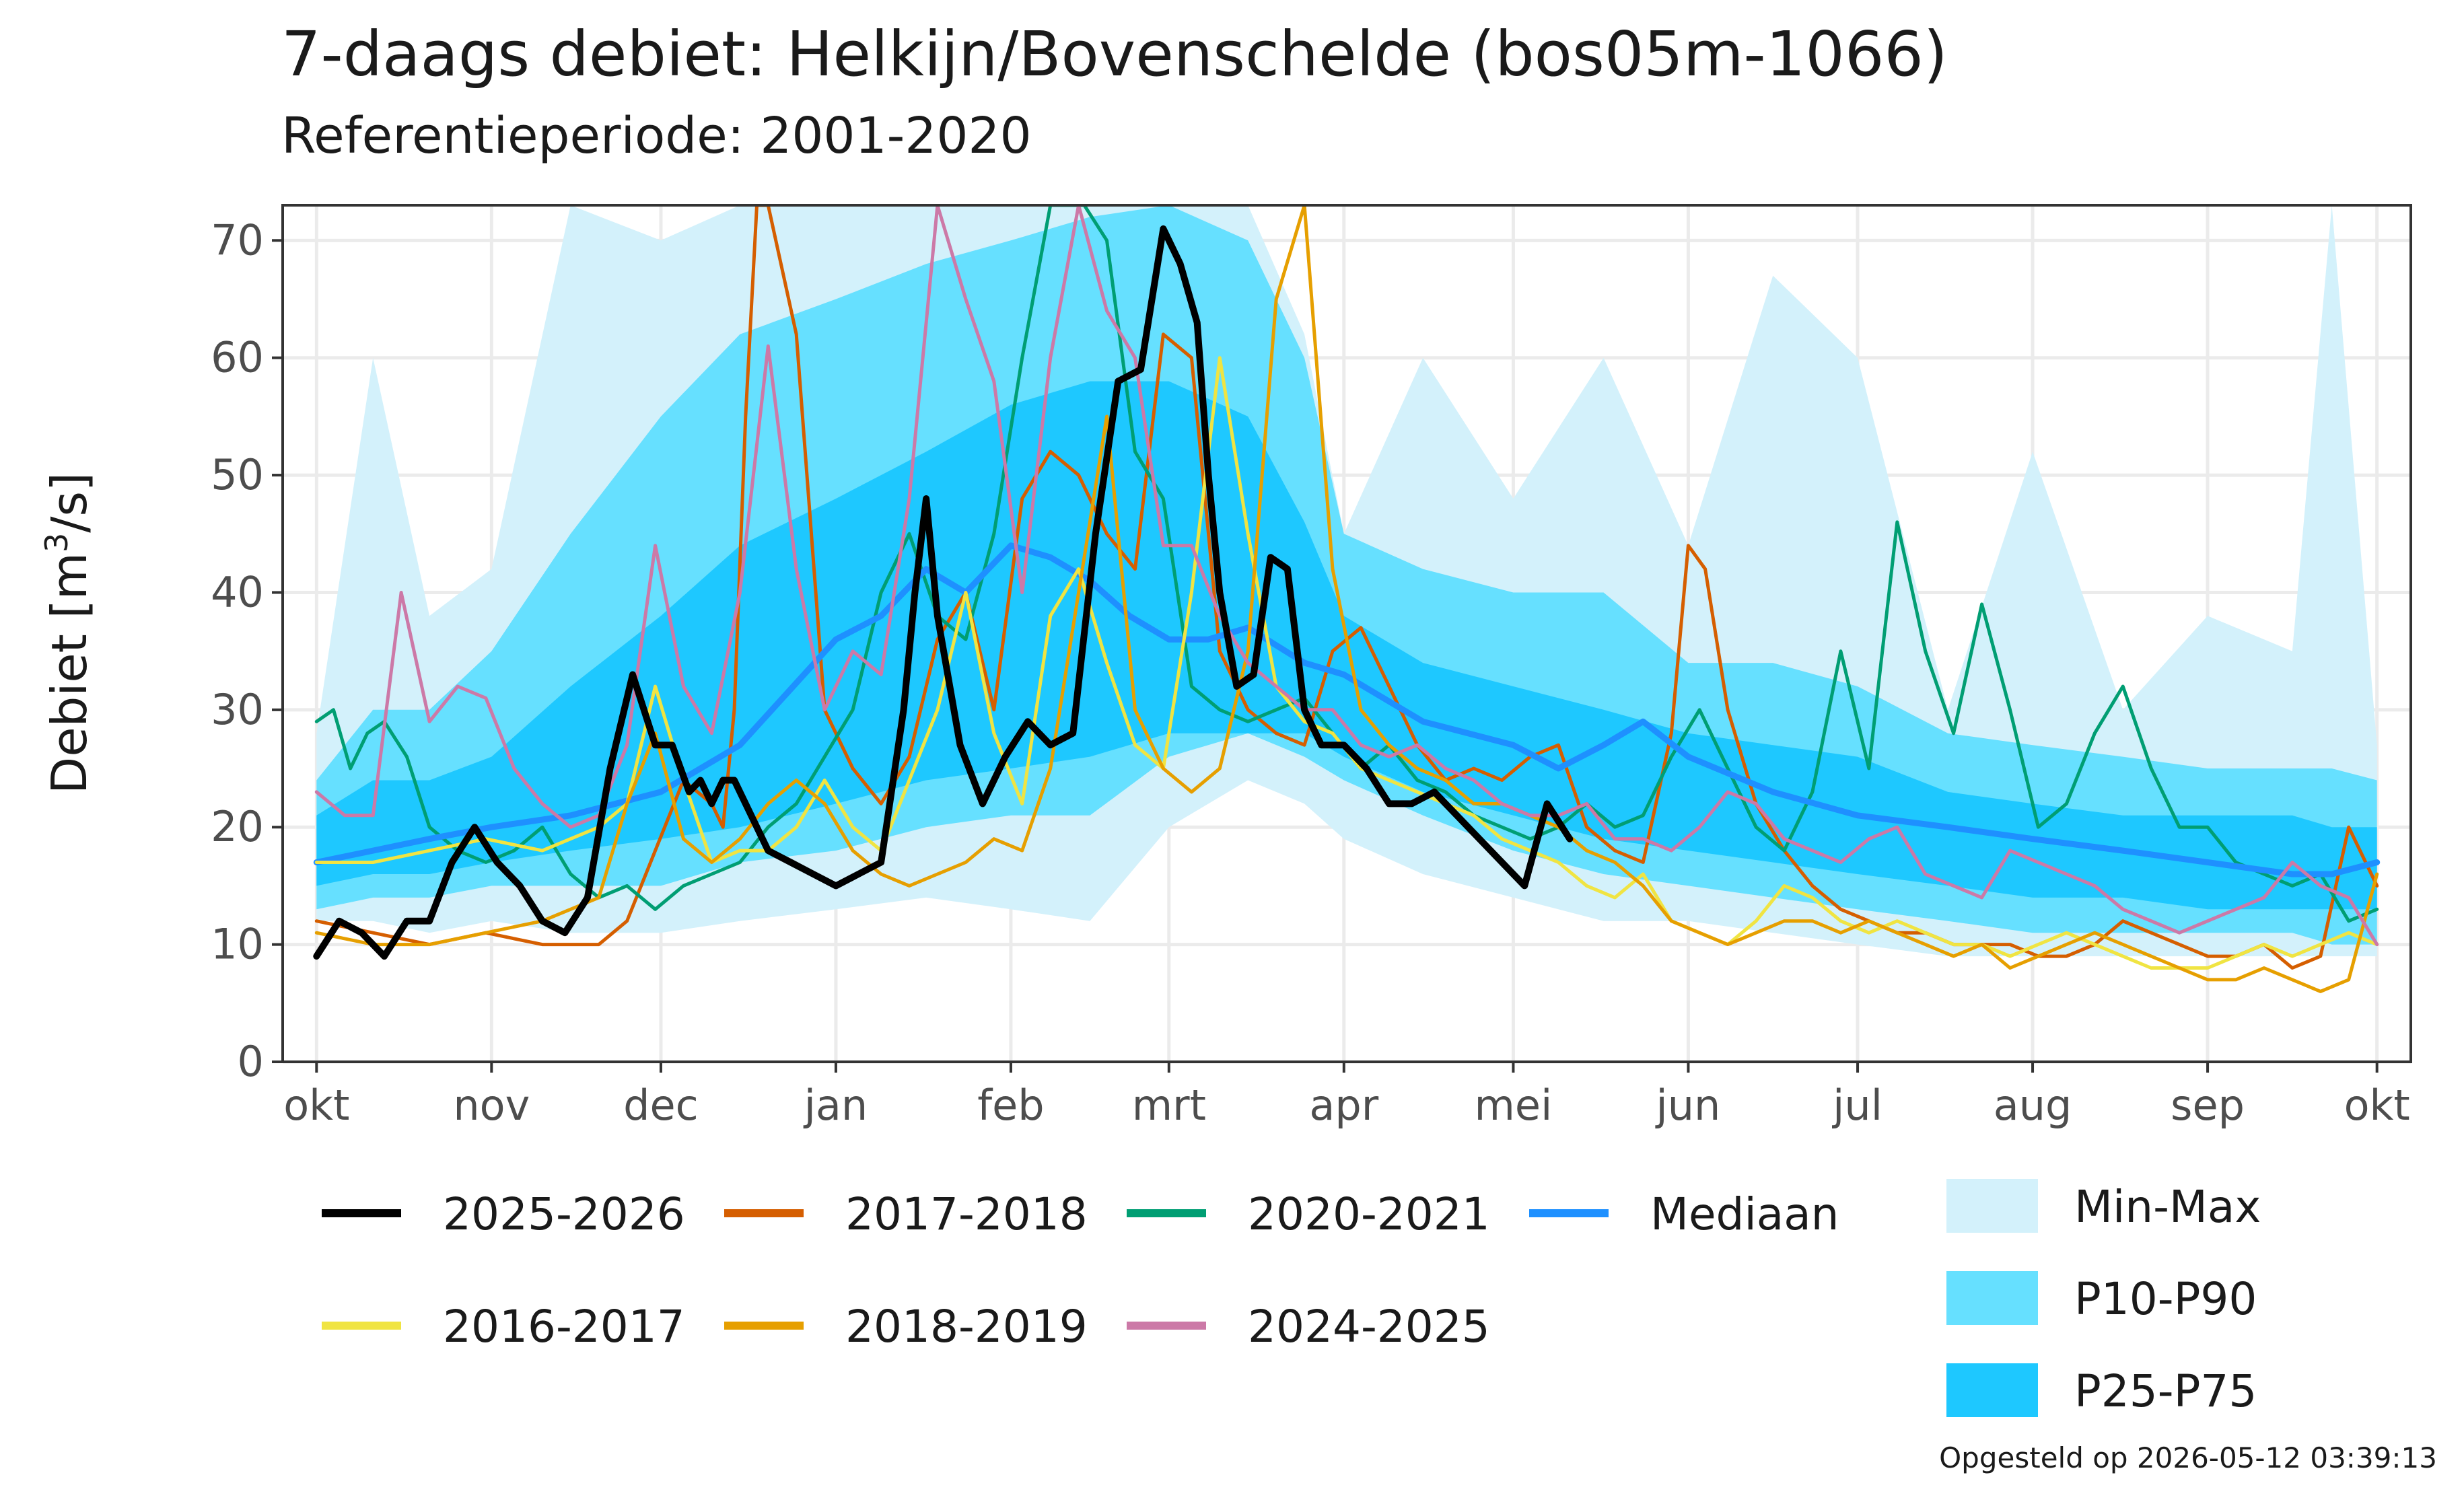 The height and width of the screenshot is (1510, 2464). What do you see at coordinates (564, 1214) in the screenshot?
I see `legend-label-2025-2026: 2025-2026` at bounding box center [564, 1214].